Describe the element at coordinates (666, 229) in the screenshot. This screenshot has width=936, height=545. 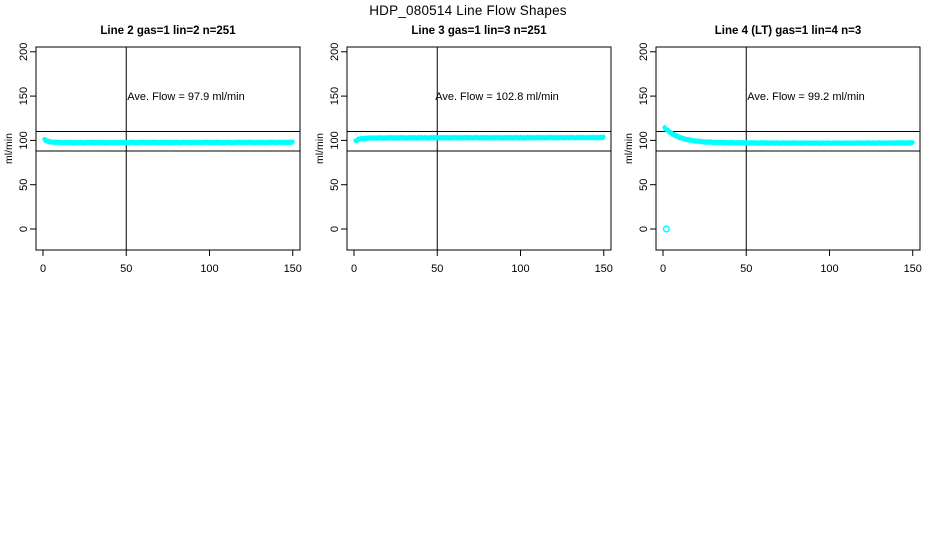
I see `outlier-point` at that location.